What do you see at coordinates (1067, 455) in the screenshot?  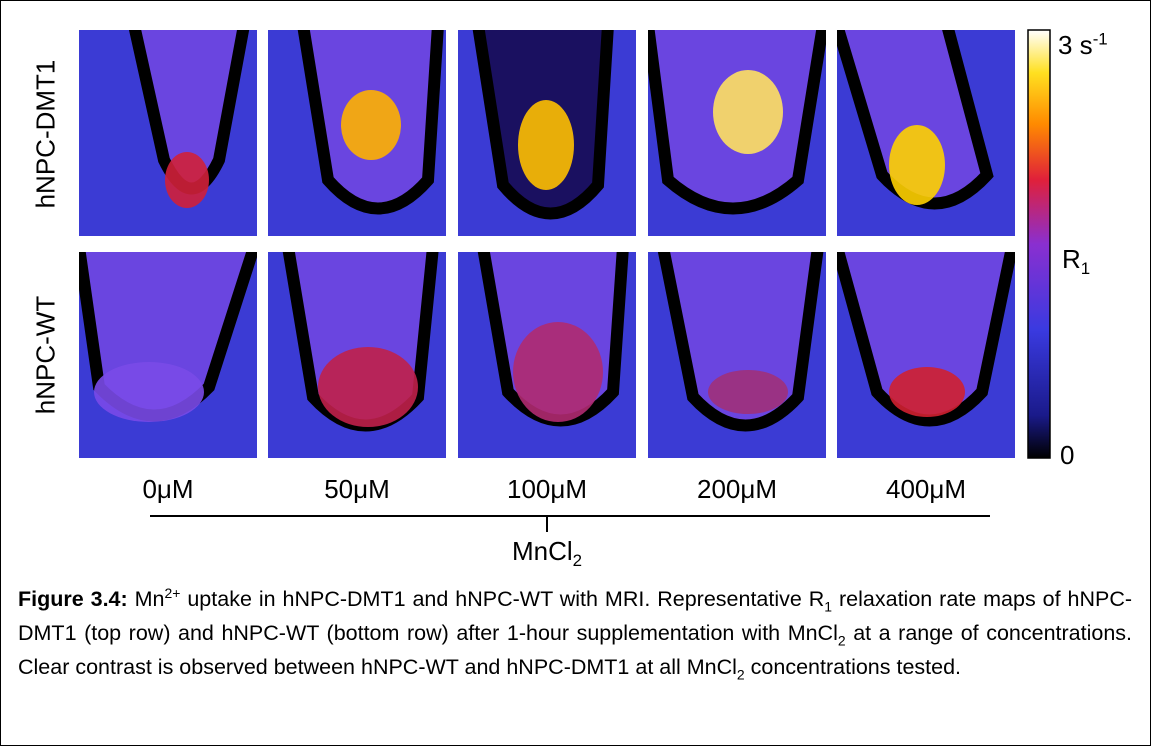 I see `colorbar-min: 0` at bounding box center [1067, 455].